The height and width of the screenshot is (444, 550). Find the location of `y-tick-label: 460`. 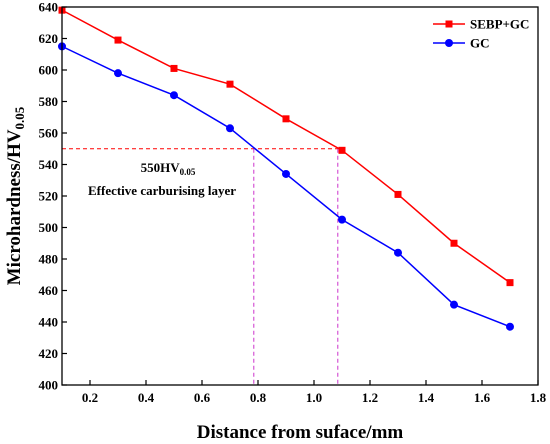

y-tick-label: 460 is located at coordinates (49, 290).